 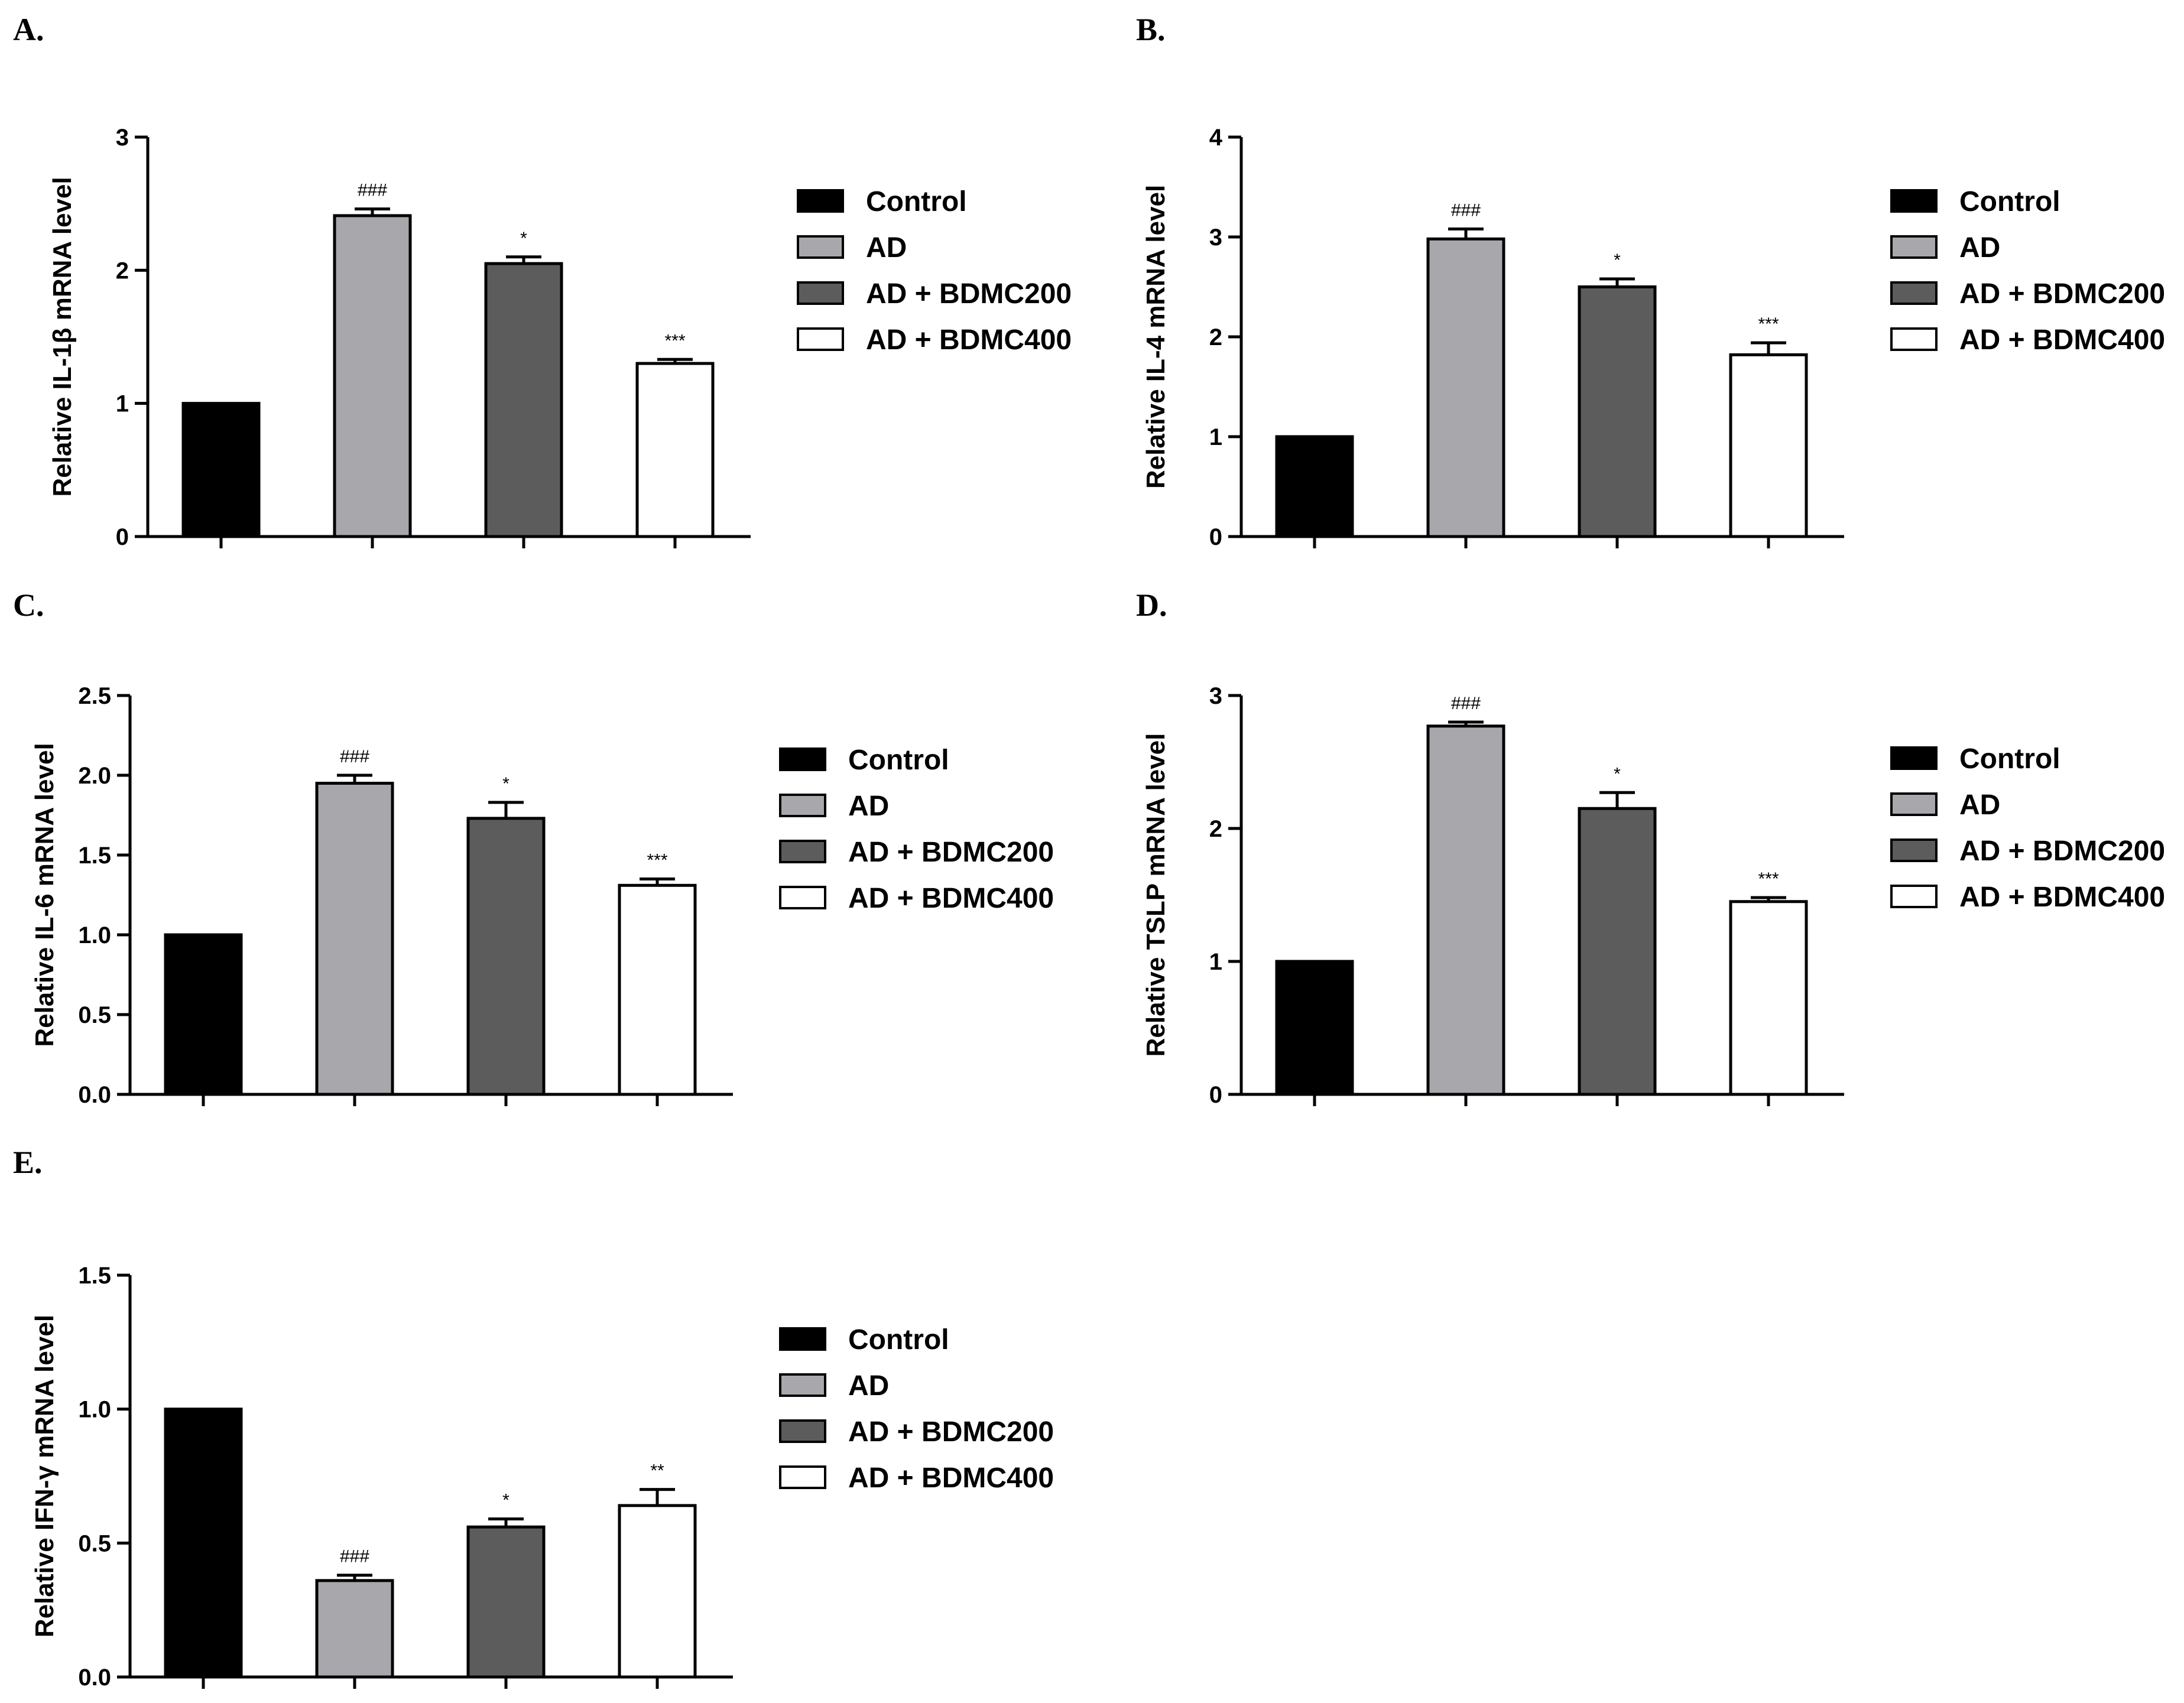 I want to click on panel-label: D., so click(x=1151, y=605).